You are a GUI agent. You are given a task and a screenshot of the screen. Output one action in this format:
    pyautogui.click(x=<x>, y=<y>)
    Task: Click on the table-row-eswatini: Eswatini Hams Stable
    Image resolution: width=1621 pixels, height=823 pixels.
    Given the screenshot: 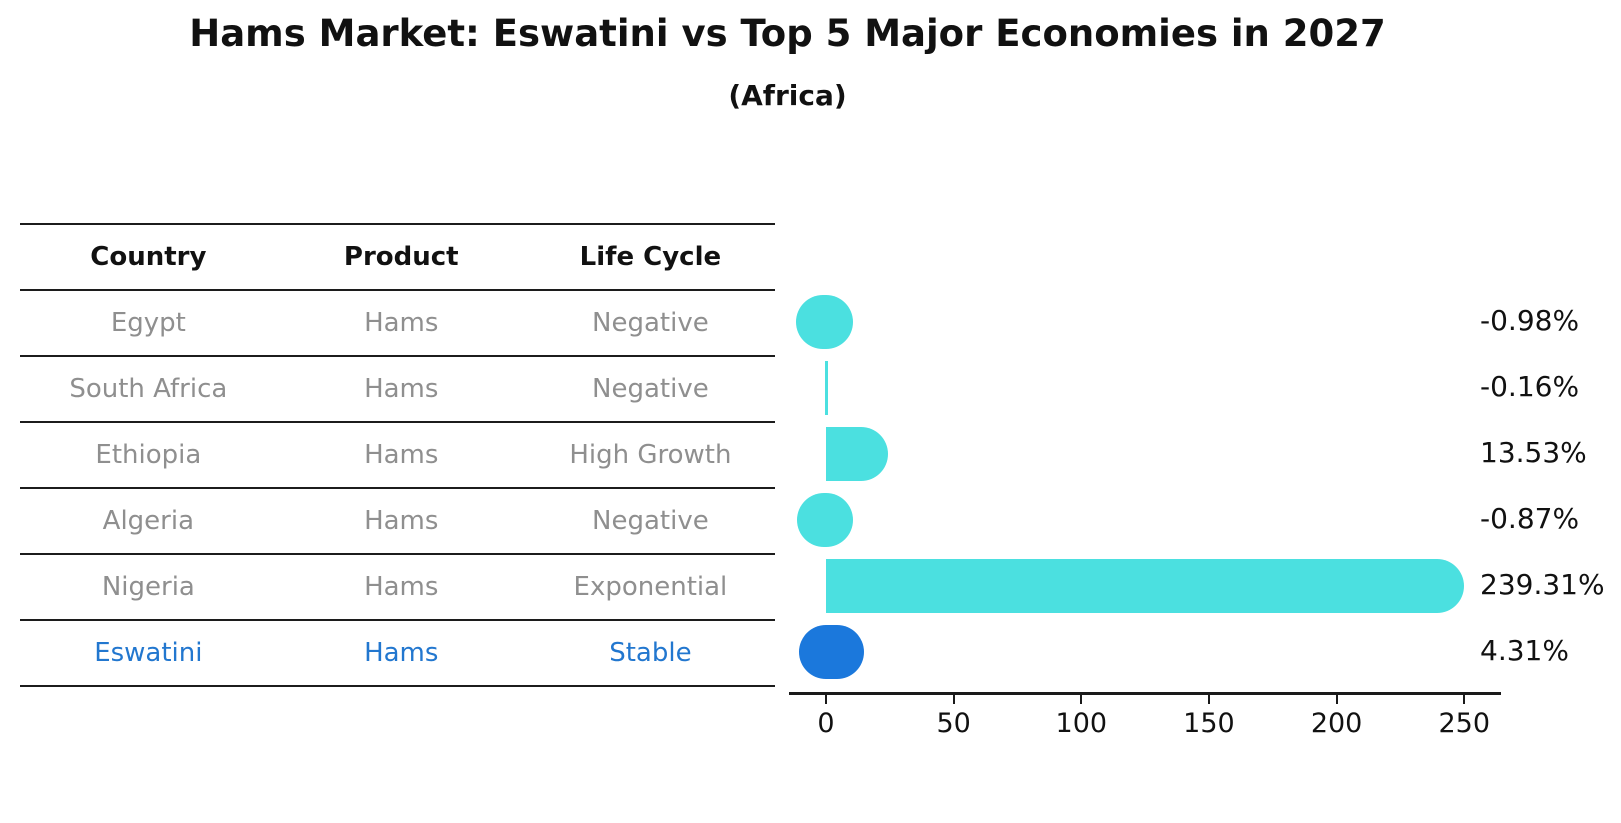 What is the action you would take?
    pyautogui.click(x=397, y=654)
    